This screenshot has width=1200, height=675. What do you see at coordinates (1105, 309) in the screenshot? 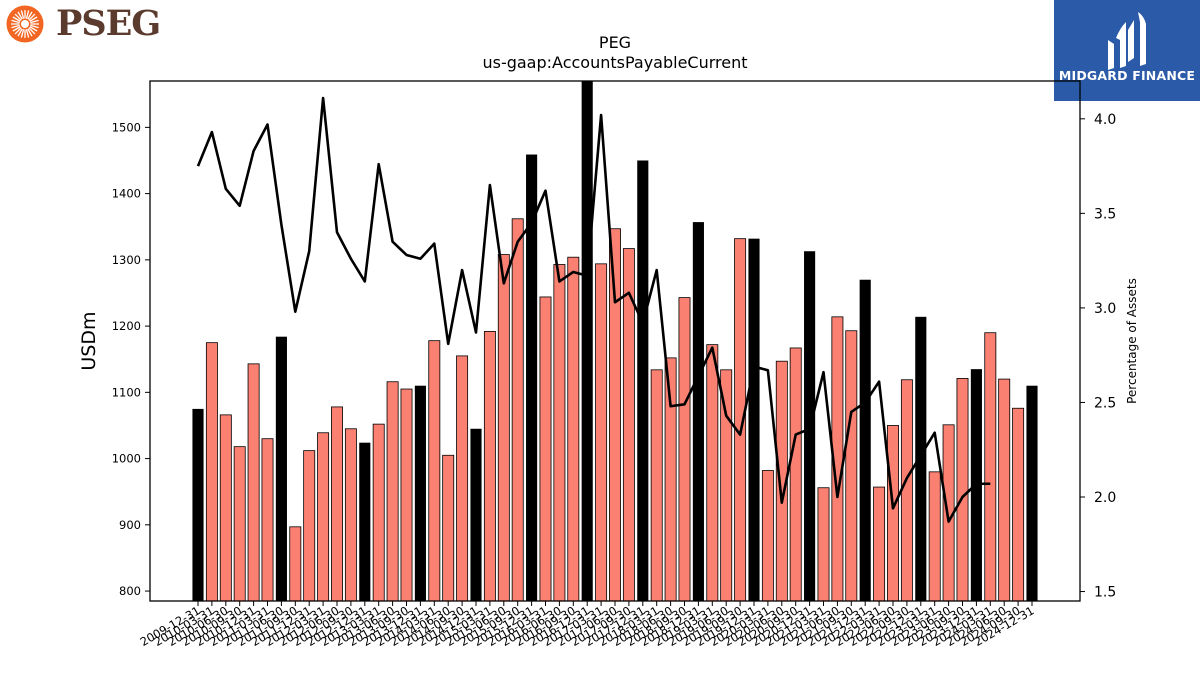
I see `y2-tick-label: 3.0` at bounding box center [1105, 309].